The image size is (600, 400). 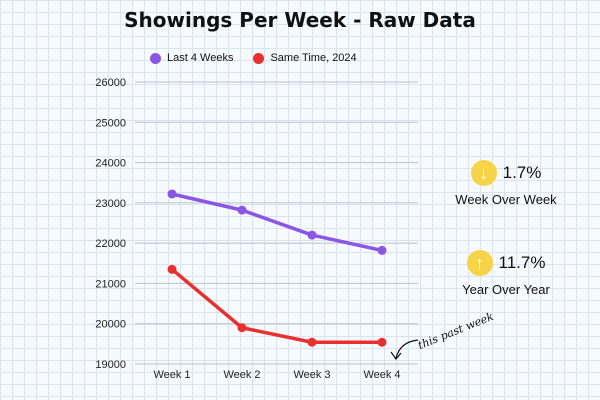 I want to click on stat-value: 1.7%, so click(x=522, y=172).